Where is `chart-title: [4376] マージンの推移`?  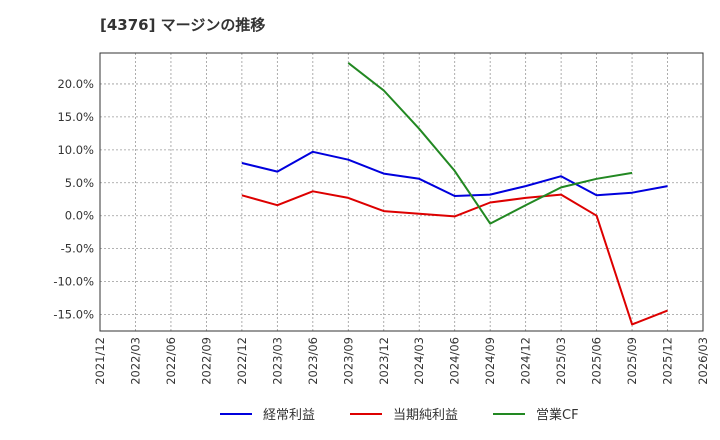 chart-title: [4376] マージンの推移 is located at coordinates (183, 25).